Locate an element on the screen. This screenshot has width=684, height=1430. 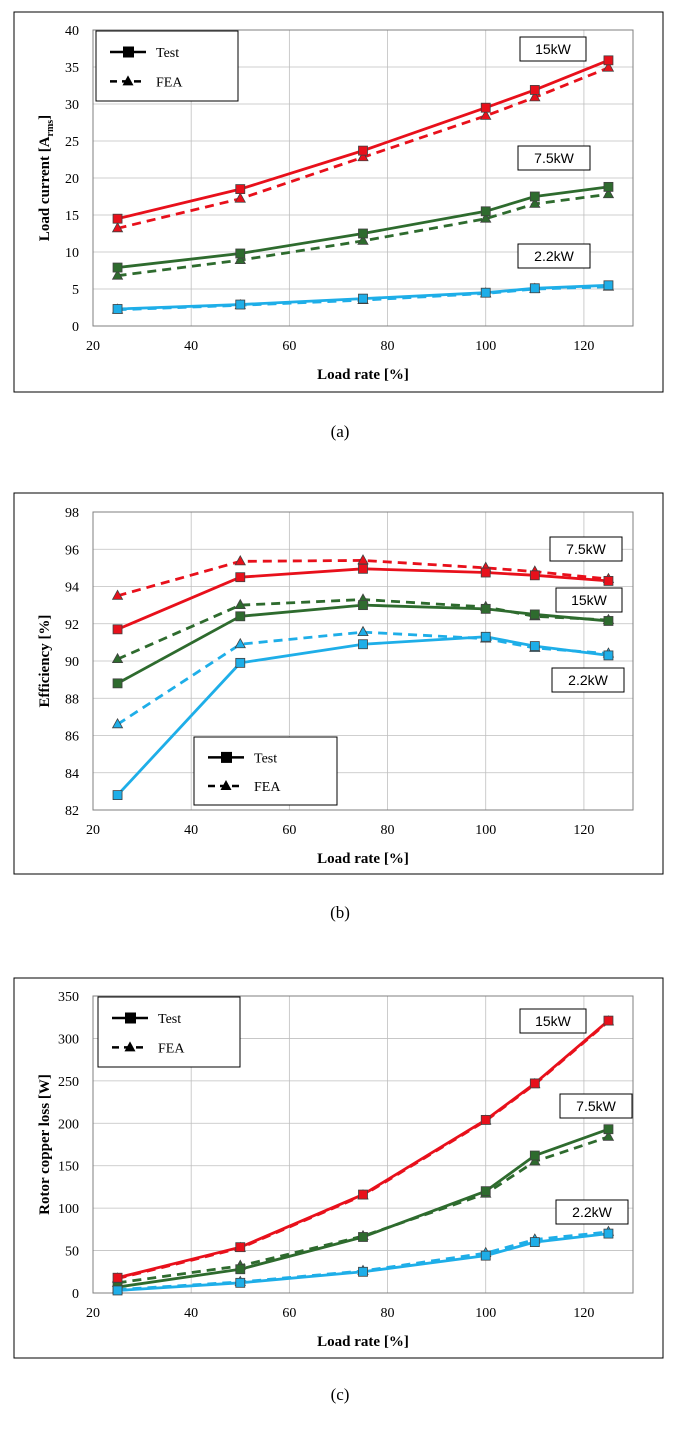
y-tick-label: 100 is located at coordinates (68, 1209).